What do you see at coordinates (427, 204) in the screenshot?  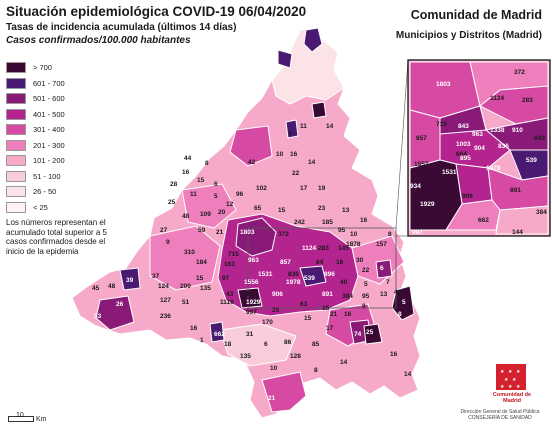 I see `inset-label: 1929` at bounding box center [427, 204].